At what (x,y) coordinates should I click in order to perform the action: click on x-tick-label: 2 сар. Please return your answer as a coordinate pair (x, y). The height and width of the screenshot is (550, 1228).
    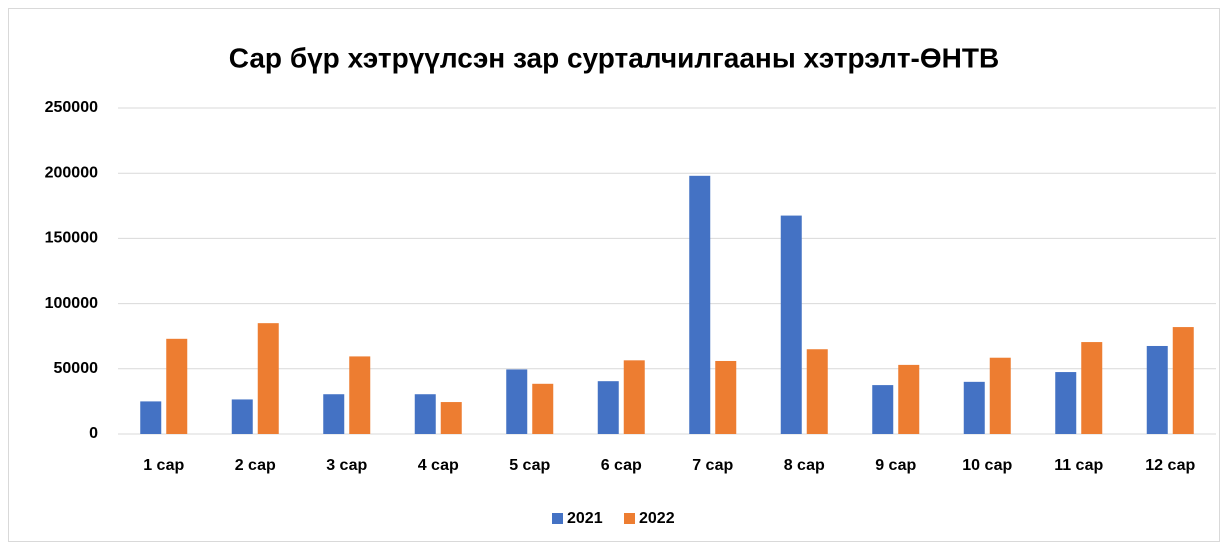
    Looking at the image, I should click on (255, 465).